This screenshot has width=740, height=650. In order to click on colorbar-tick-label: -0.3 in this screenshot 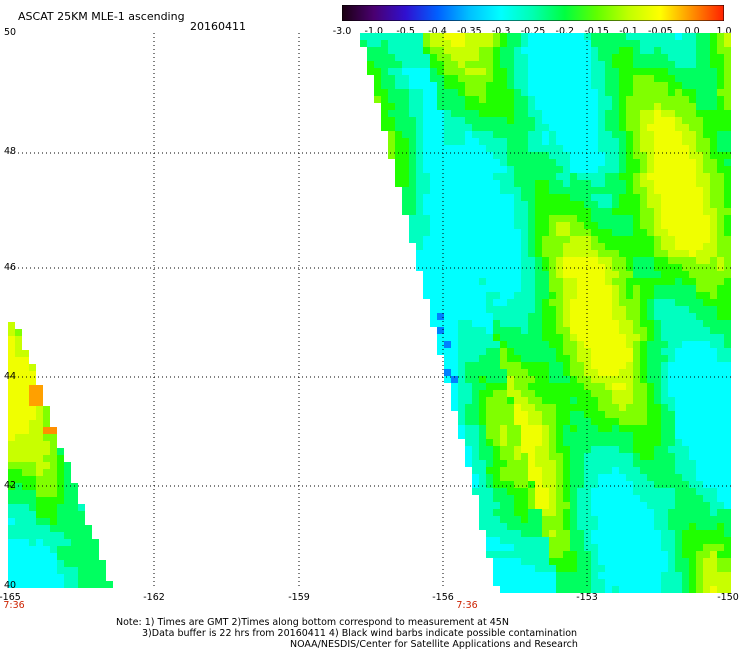, I will do `click(501, 31)`.